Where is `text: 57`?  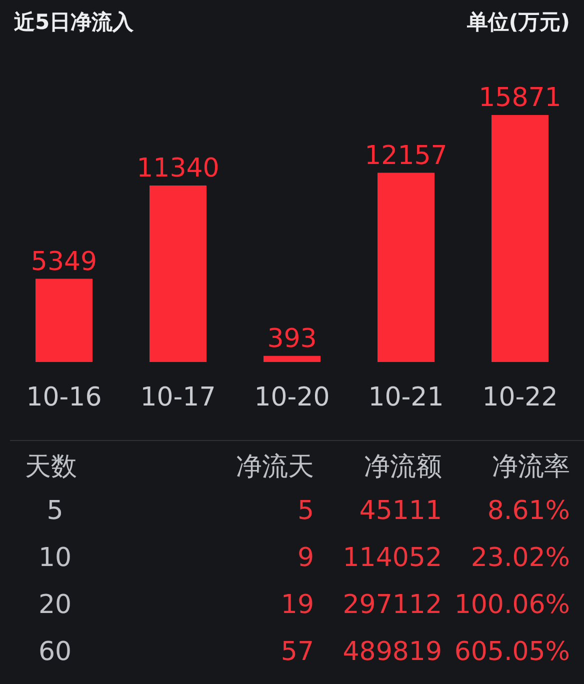
text: 57 is located at coordinates (297, 652).